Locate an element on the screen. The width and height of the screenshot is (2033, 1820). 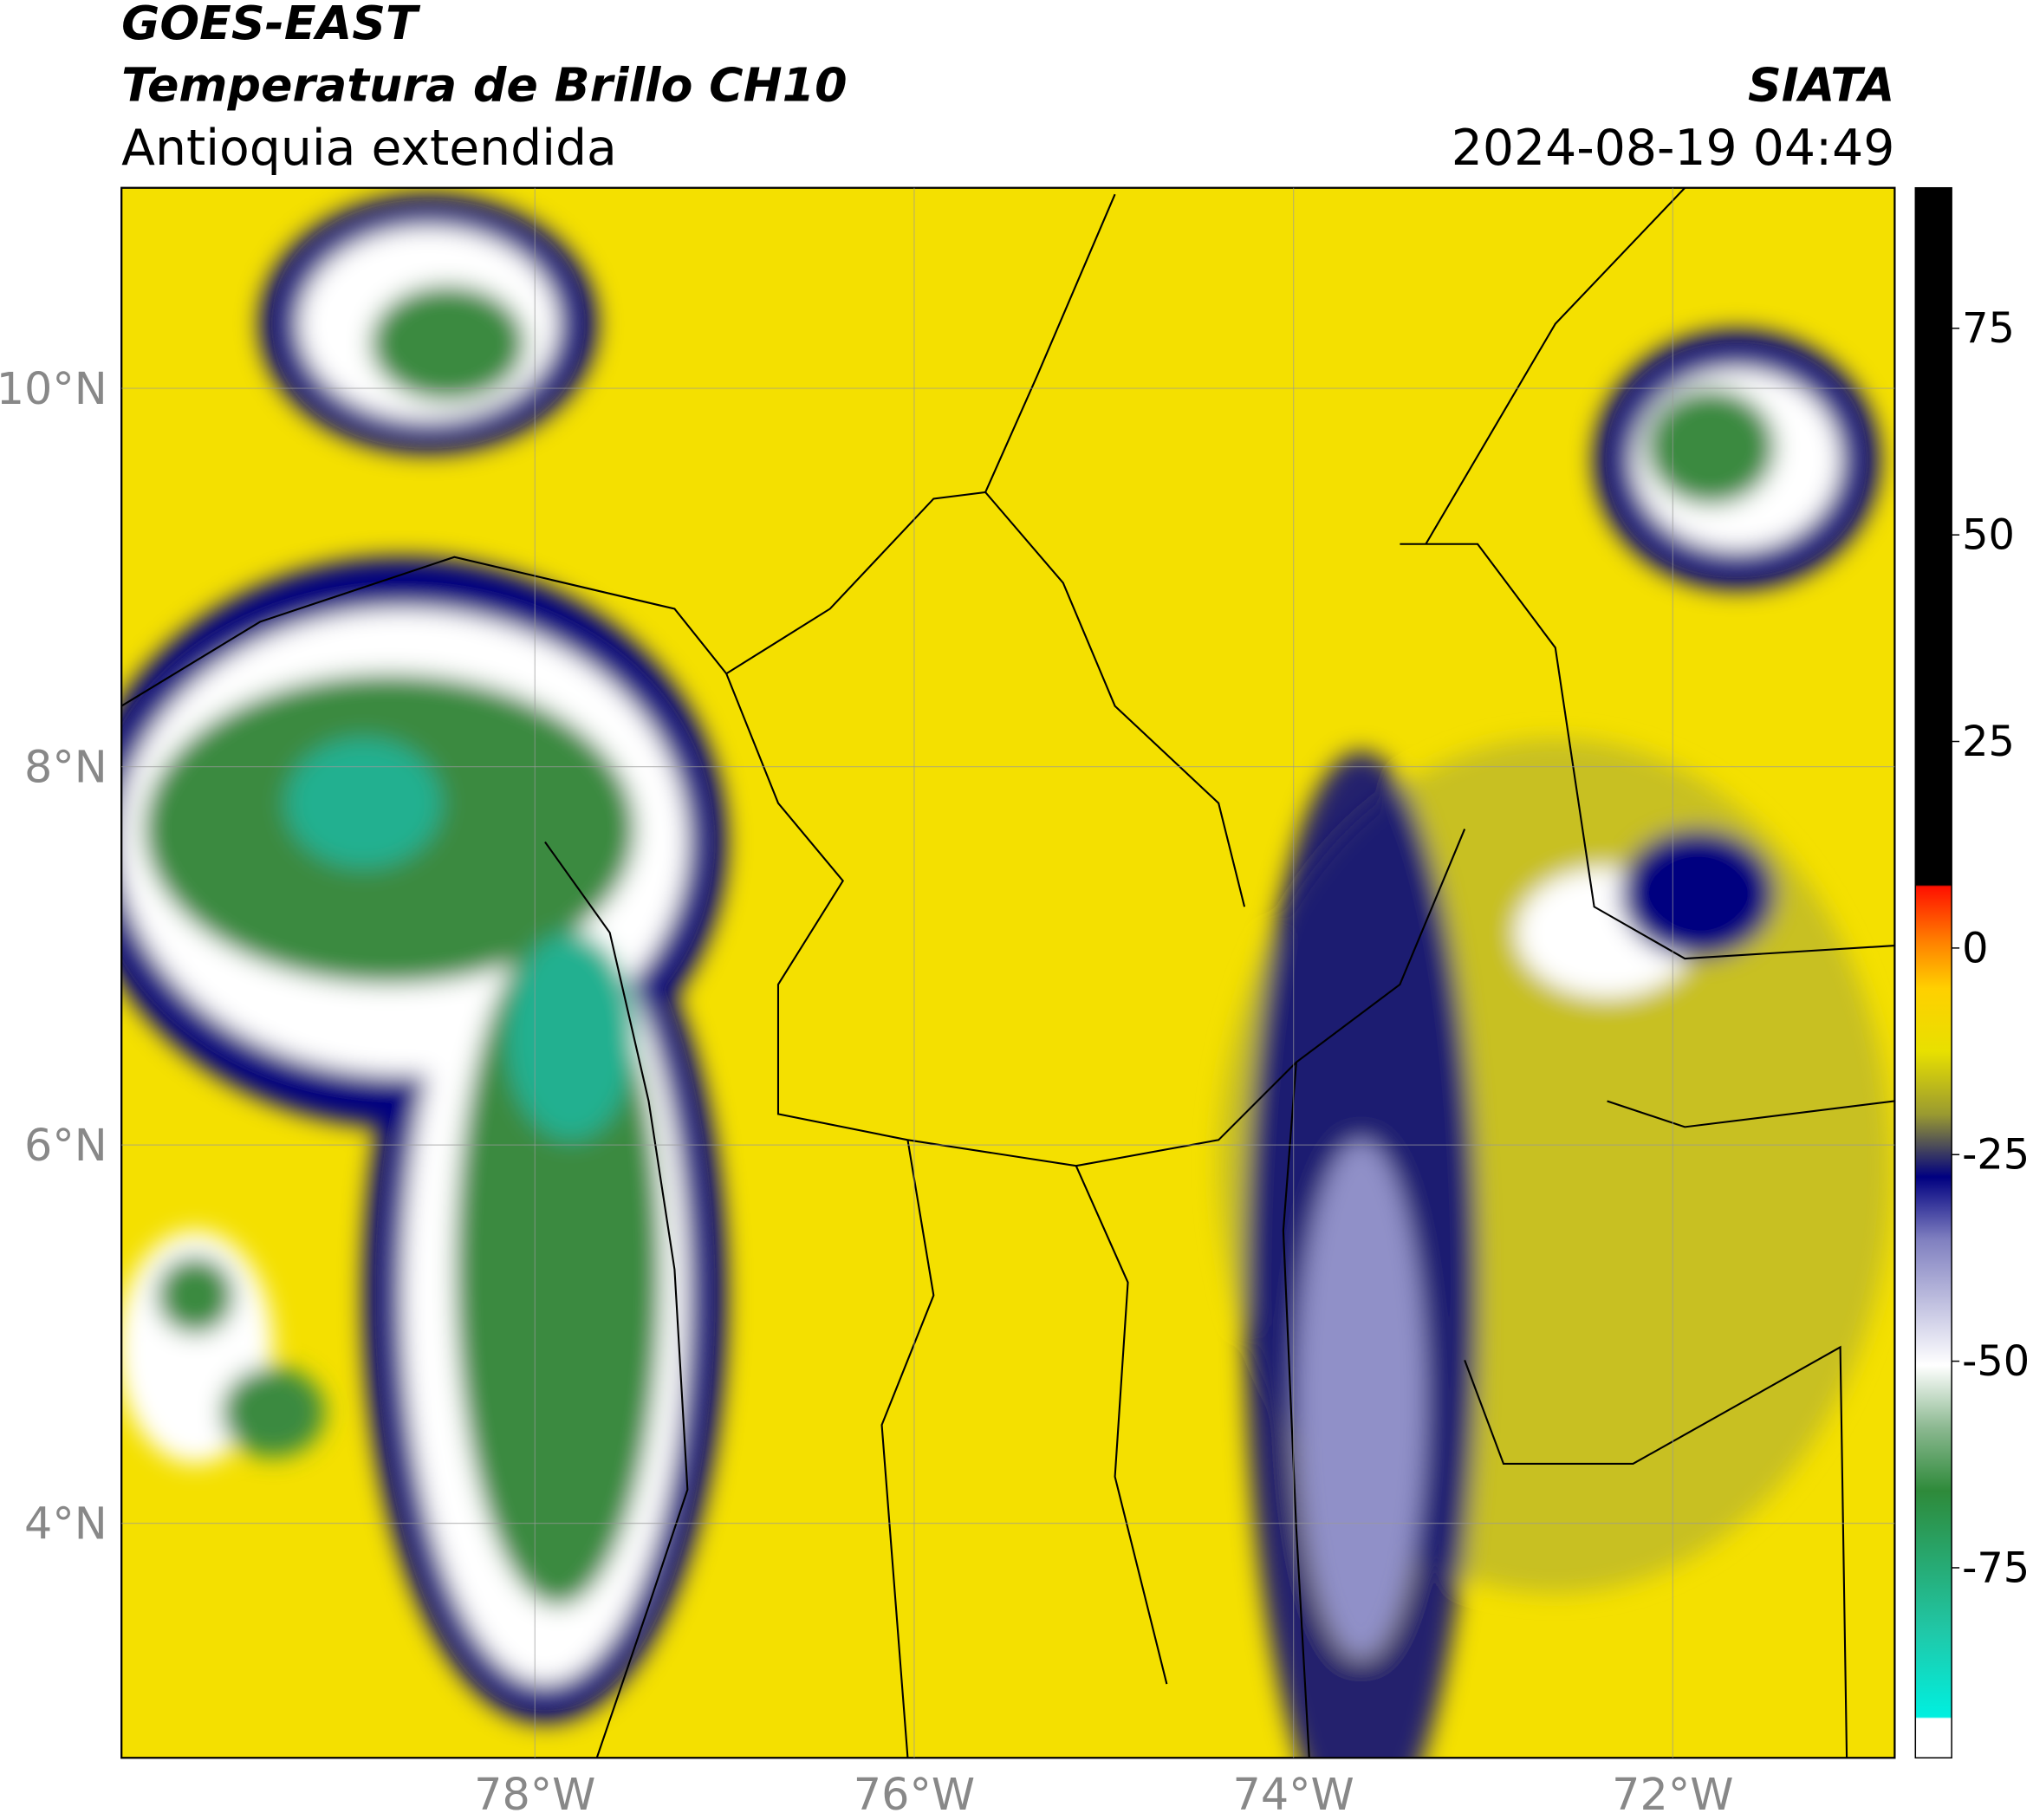
timestamp: 2024-08-19 04:49 is located at coordinates (1673, 148).